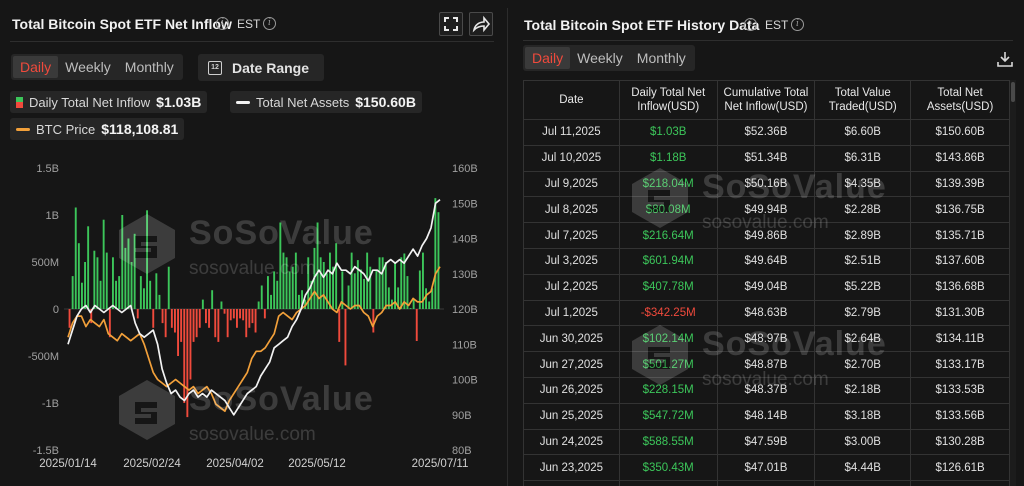 This screenshot has height=486, width=1024. What do you see at coordinates (766, 468) in the screenshot?
I see `table-row: Jun 23,2025 $350.43M $47.01B $4.44B $126.61B` at bounding box center [766, 468].